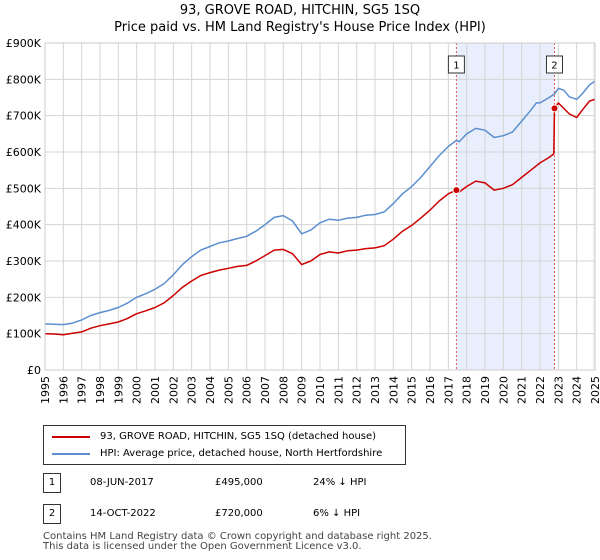  What do you see at coordinates (63, 390) in the screenshot?
I see `x-tick-label: 1996` at bounding box center [63, 390].